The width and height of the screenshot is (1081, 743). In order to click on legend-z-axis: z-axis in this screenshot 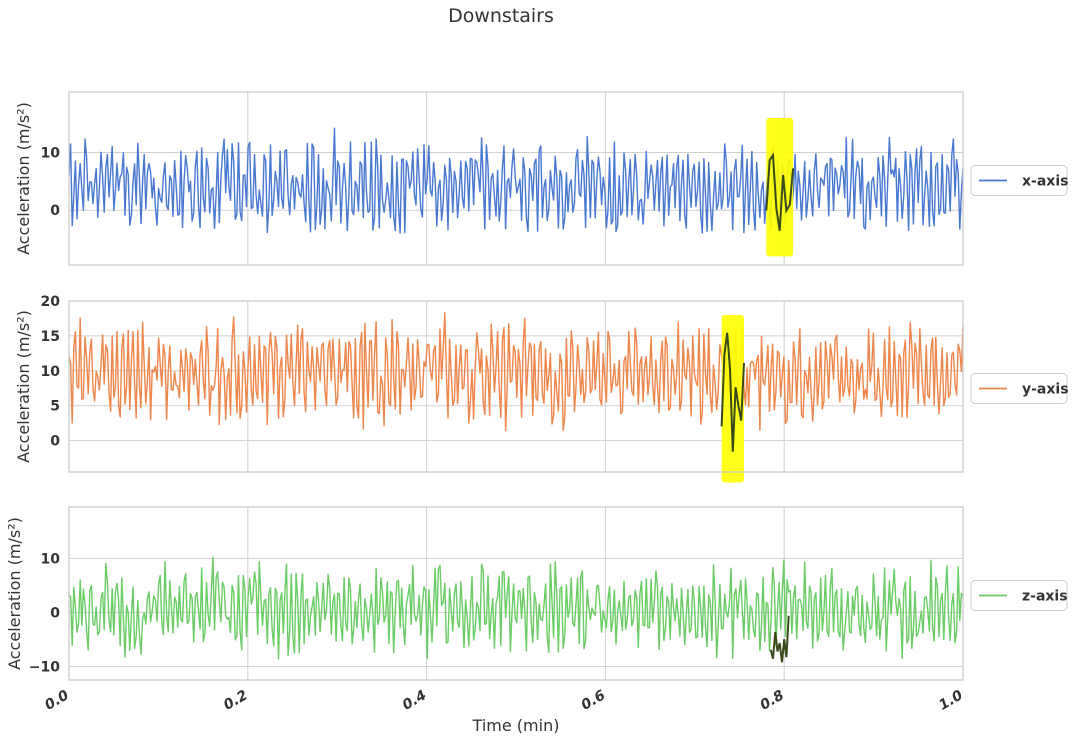, I will do `click(1019, 595)`.